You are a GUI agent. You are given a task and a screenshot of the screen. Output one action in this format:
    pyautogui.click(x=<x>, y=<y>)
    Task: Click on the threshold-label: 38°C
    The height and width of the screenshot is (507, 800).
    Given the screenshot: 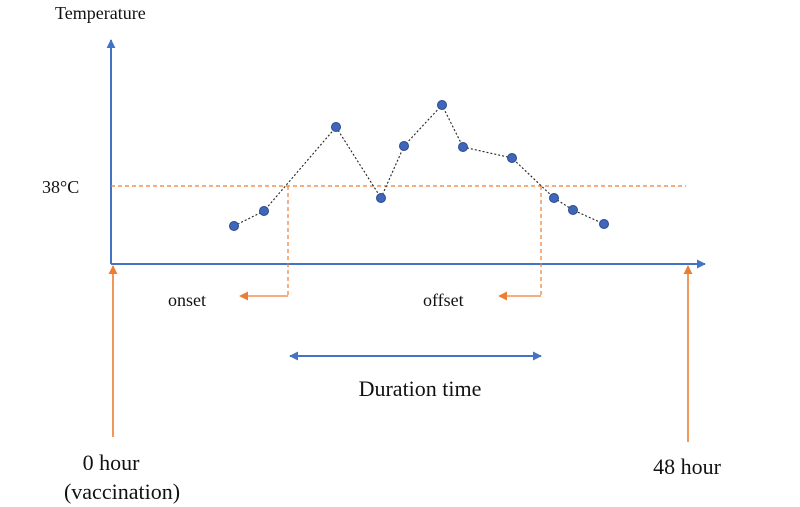 What is the action you would take?
    pyautogui.click(x=60, y=187)
    